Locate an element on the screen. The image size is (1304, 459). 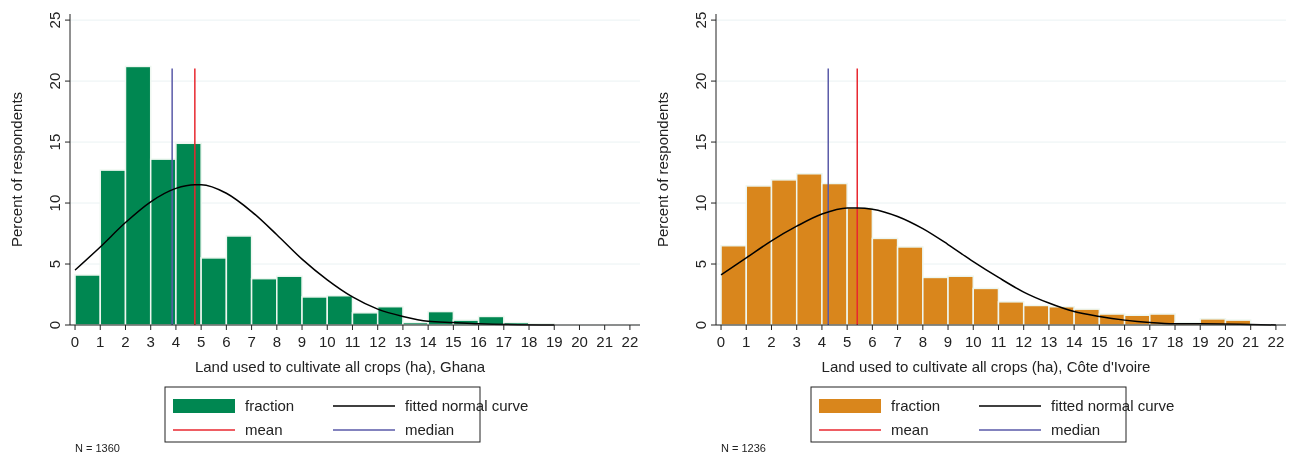
x-axis-title: Land used to cultivate all crops (ha), Côte d'Ivoire is located at coordinates (986, 366).